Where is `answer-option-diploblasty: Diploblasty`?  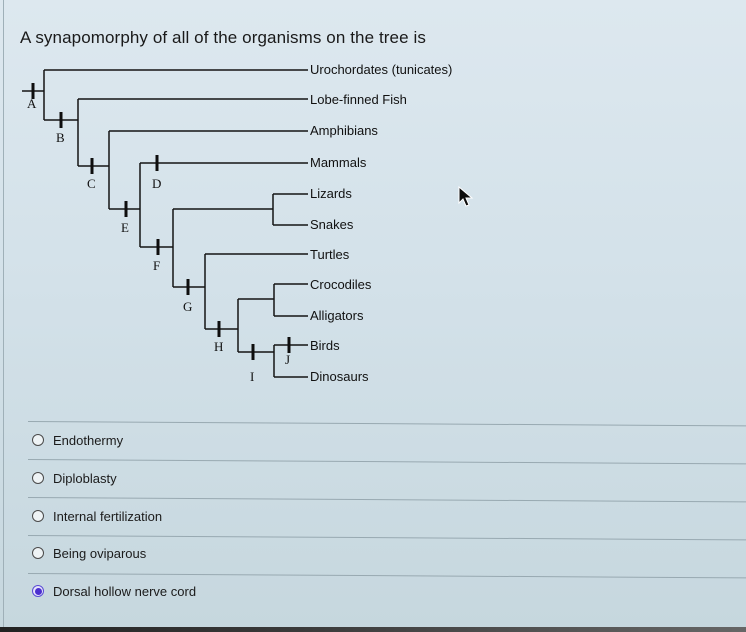
answer-option-diploblasty: Diploblasty is located at coordinates (74, 478).